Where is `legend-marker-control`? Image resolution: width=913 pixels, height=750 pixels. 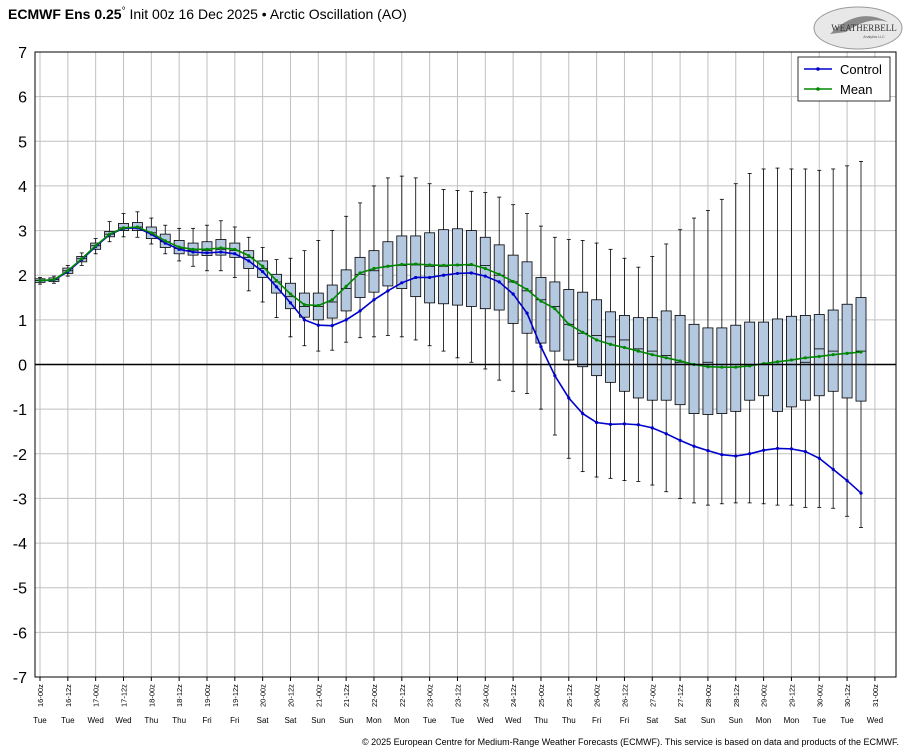
legend-marker-control is located at coordinates (818, 69).